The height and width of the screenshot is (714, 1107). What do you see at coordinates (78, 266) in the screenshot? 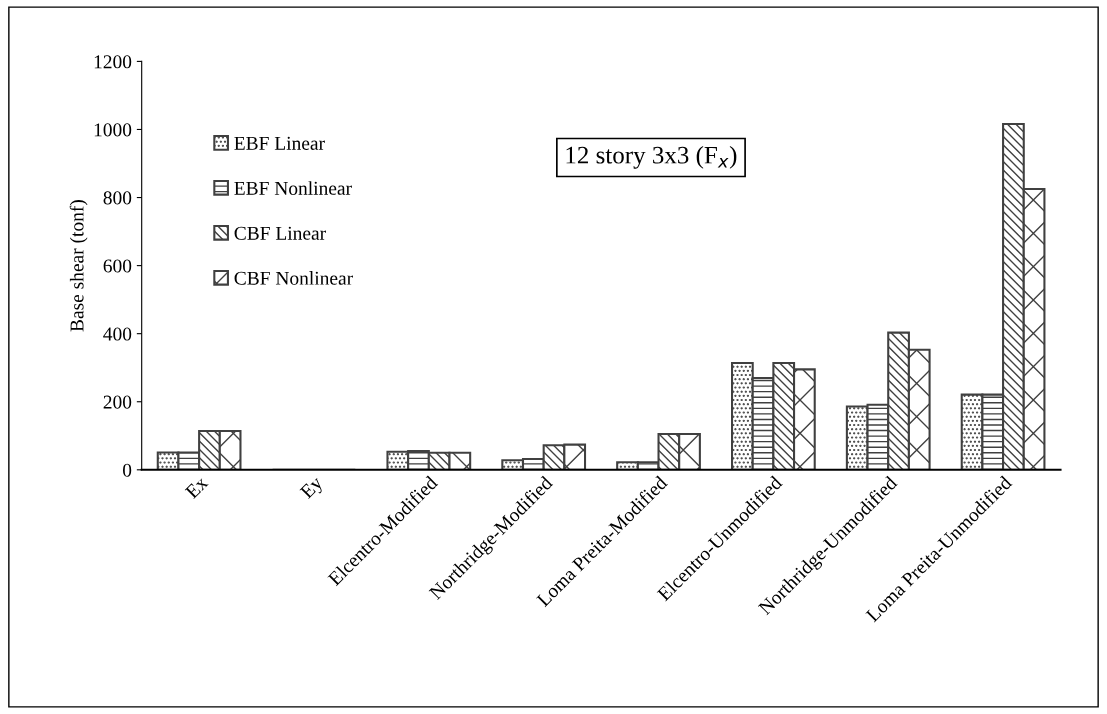
I see `y-axis-title: Base shear (tonf)` at bounding box center [78, 266].